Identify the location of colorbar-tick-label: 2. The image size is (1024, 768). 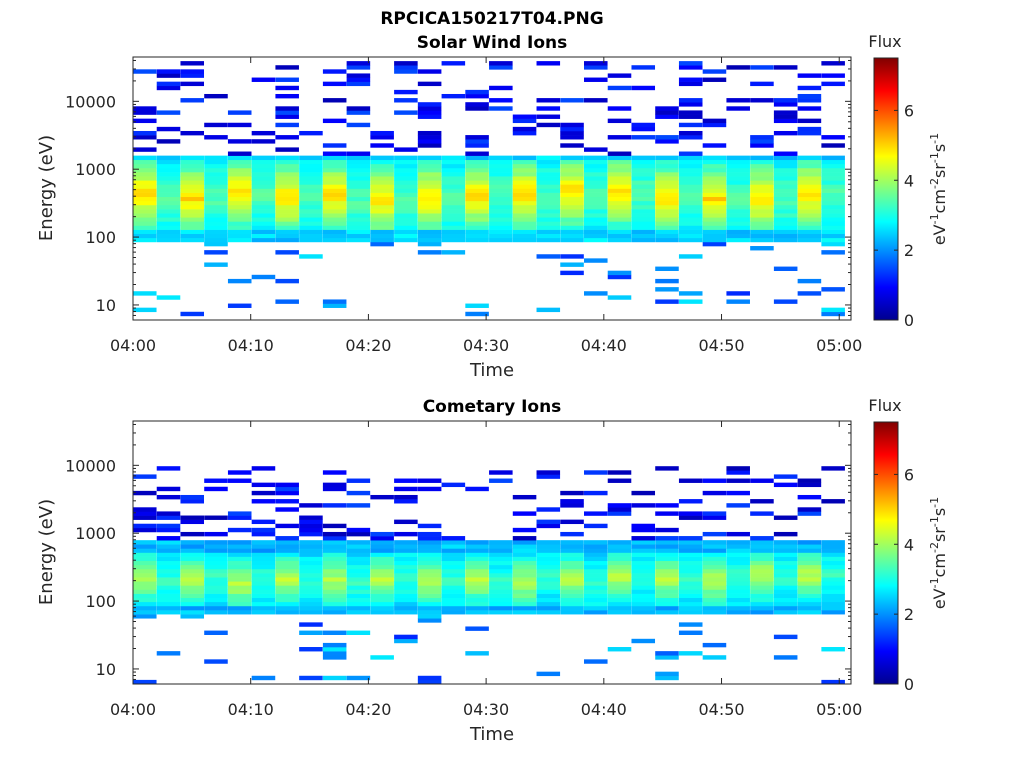
(909, 614).